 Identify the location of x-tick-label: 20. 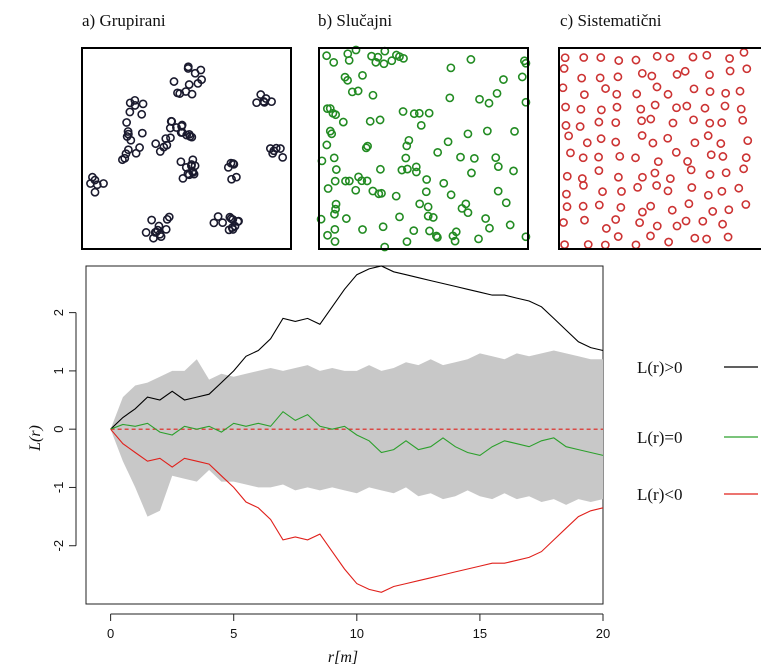
(603, 633).